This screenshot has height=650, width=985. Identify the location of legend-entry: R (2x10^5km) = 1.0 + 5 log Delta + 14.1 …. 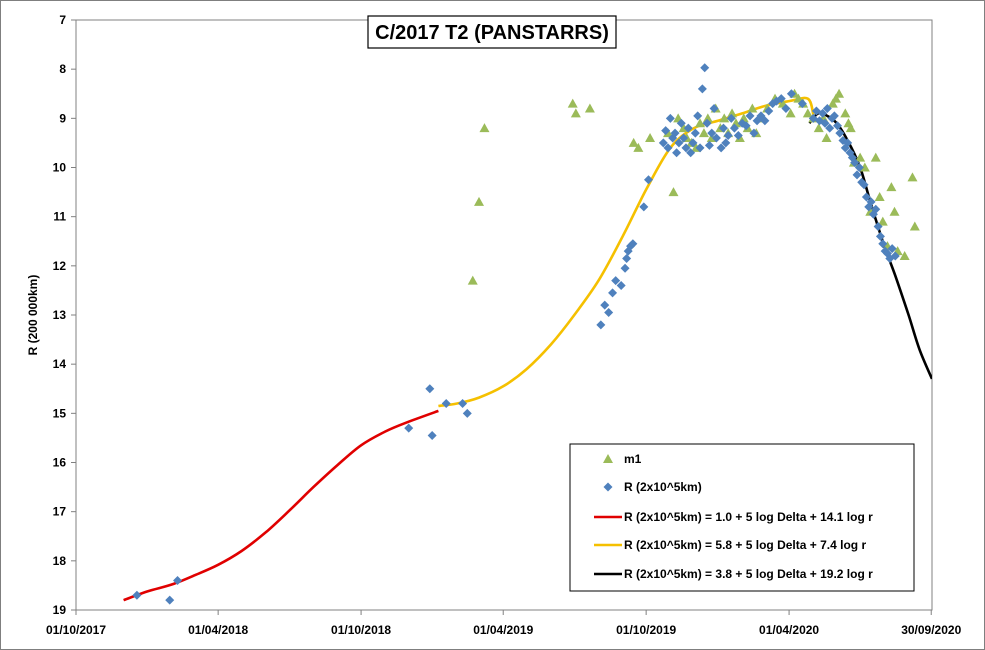
(748, 517).